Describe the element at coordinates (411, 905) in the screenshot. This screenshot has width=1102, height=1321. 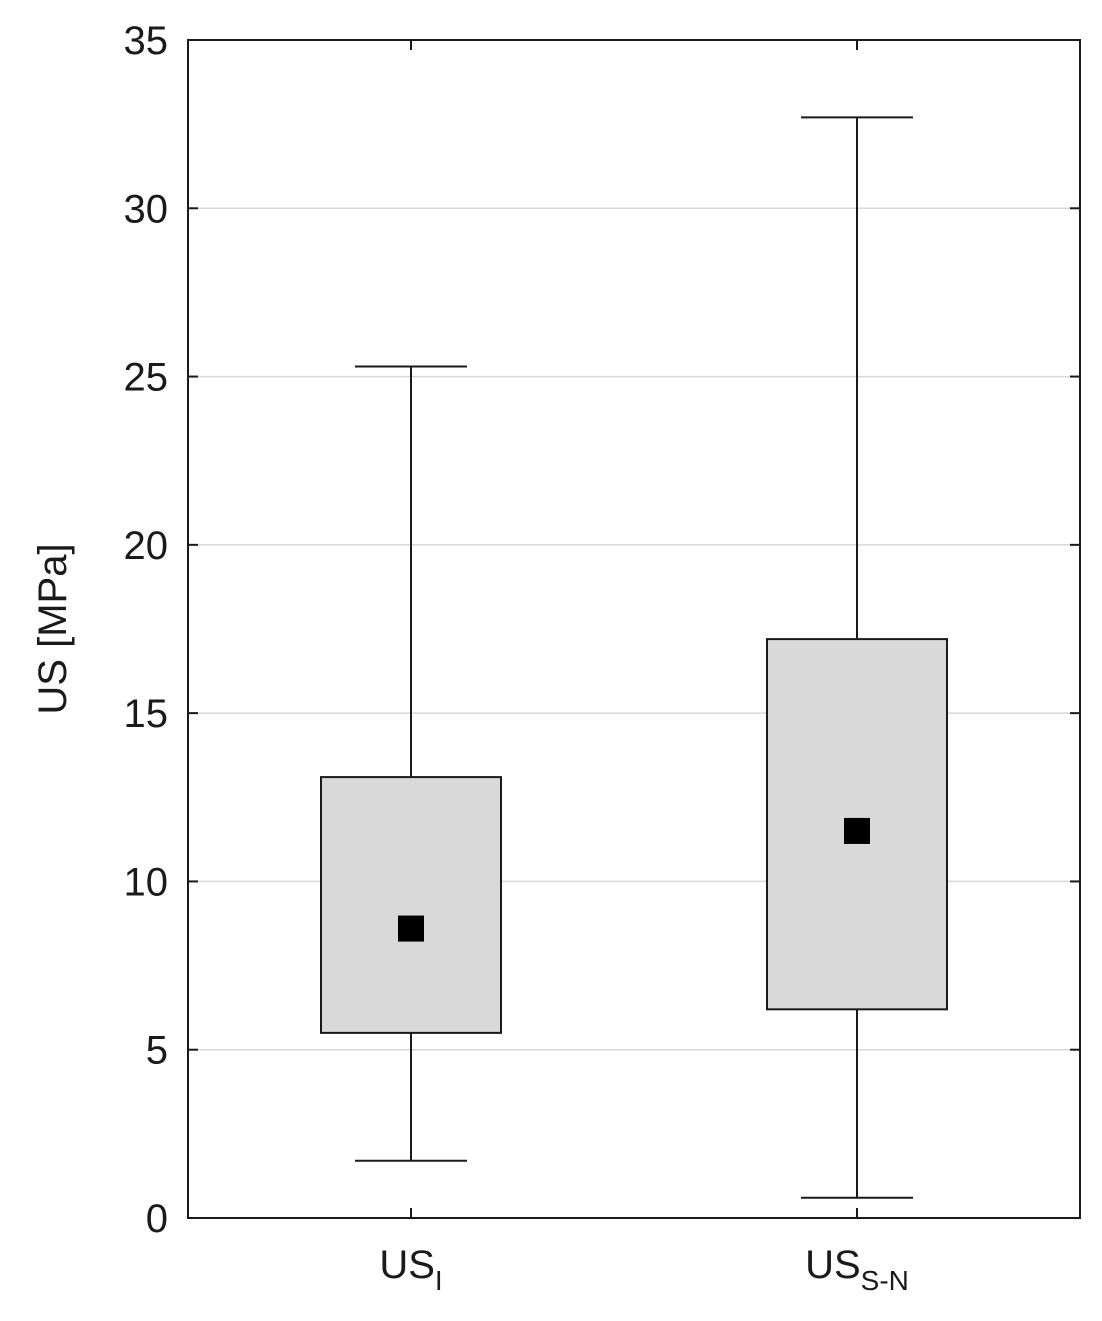
I see `box` at that location.